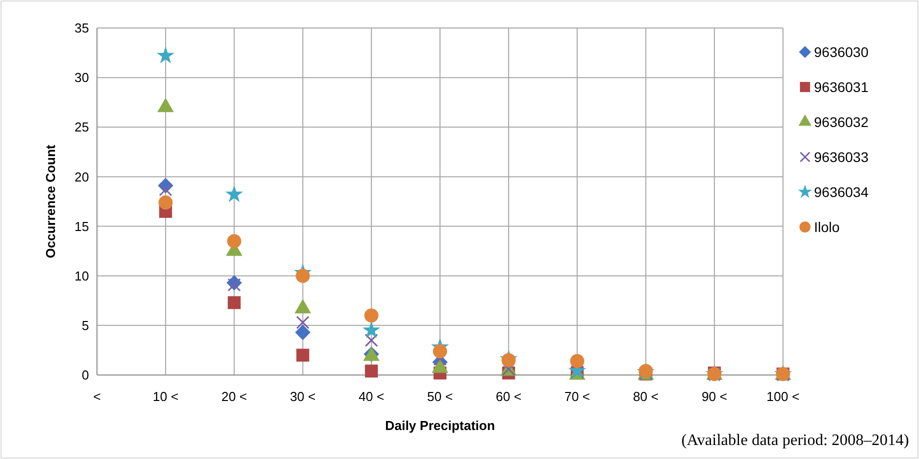  What do you see at coordinates (645, 396) in the screenshot?
I see `x-tick-label: 80 <` at bounding box center [645, 396].